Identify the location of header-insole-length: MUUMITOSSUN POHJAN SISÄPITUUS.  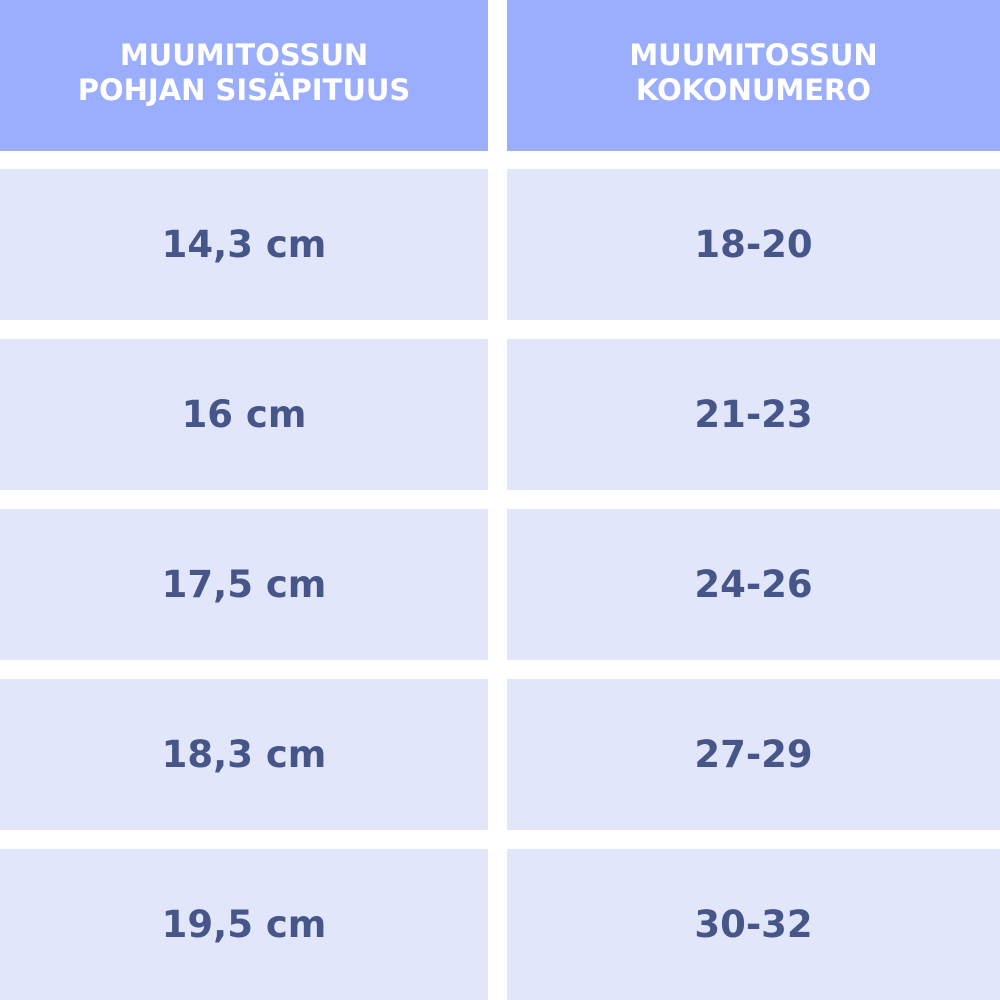
(244, 75).